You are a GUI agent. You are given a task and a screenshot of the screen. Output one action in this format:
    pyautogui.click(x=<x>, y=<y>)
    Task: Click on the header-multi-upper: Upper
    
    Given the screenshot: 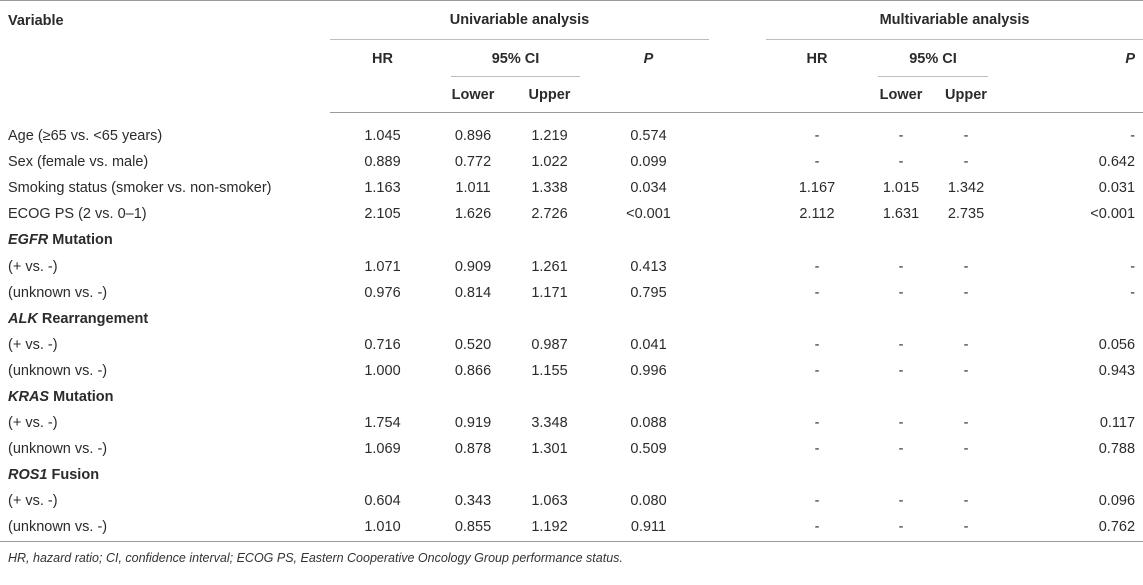 What is the action you would take?
    pyautogui.click(x=966, y=95)
    